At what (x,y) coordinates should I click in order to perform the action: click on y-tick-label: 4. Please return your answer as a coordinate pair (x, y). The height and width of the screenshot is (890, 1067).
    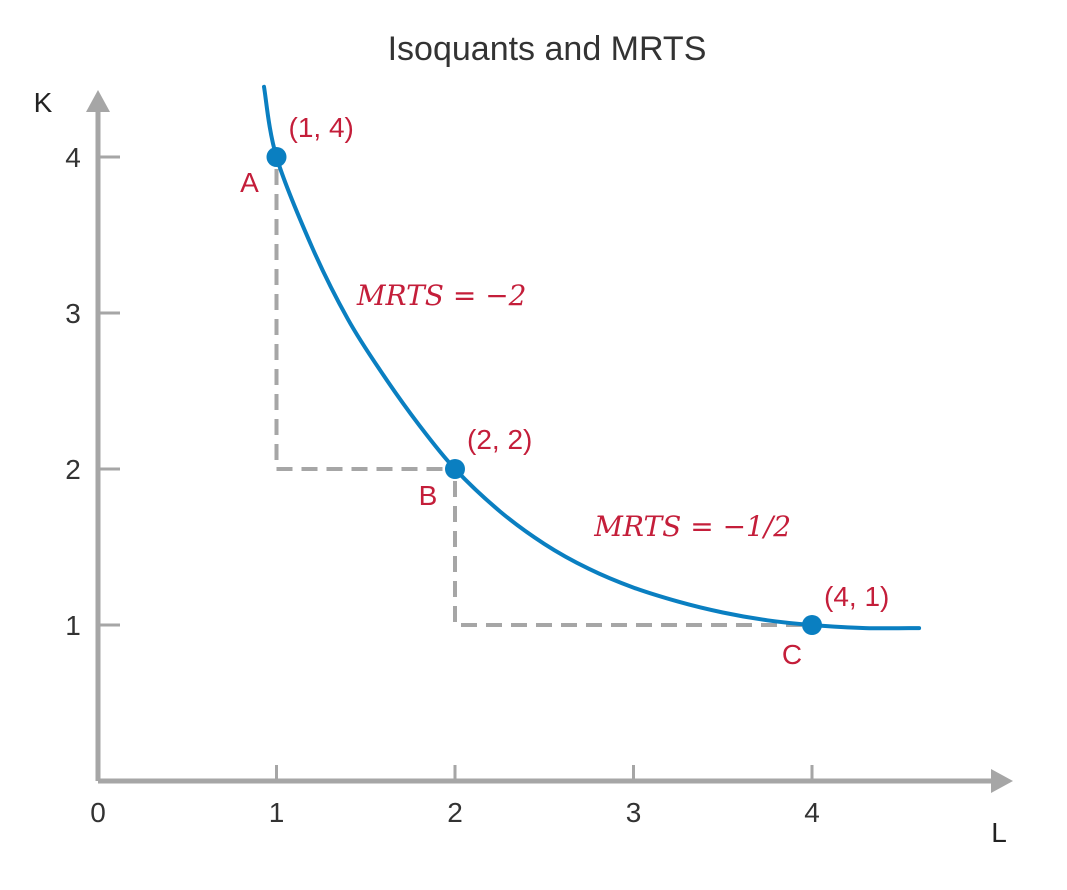
    Looking at the image, I should click on (73, 157).